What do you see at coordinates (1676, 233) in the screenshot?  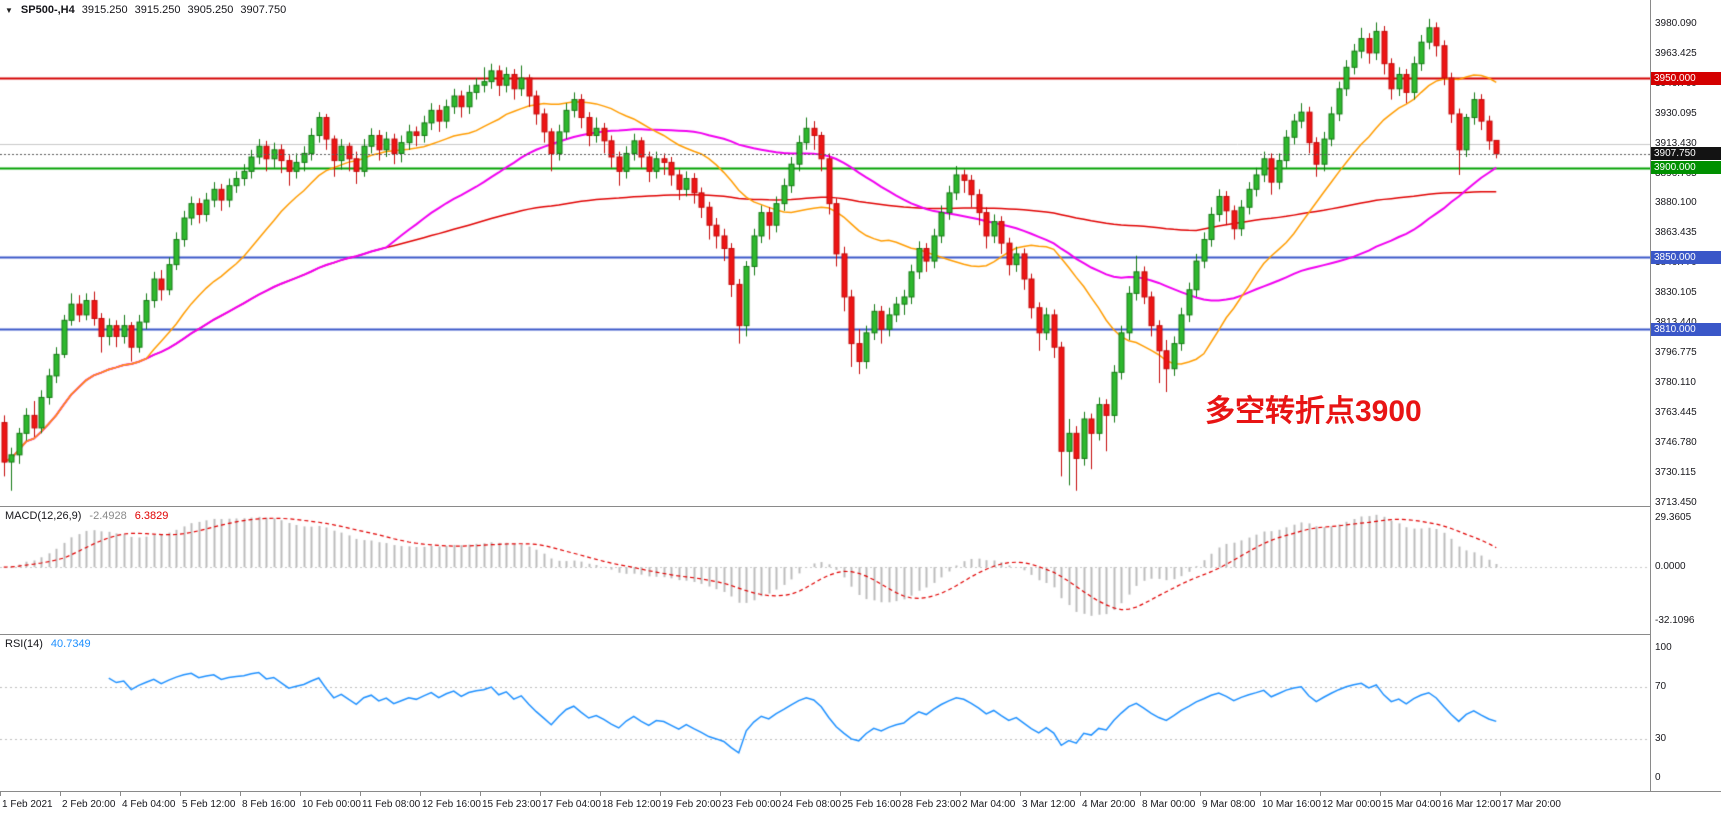 I see `price-tick-label: 3863.435` at bounding box center [1676, 233].